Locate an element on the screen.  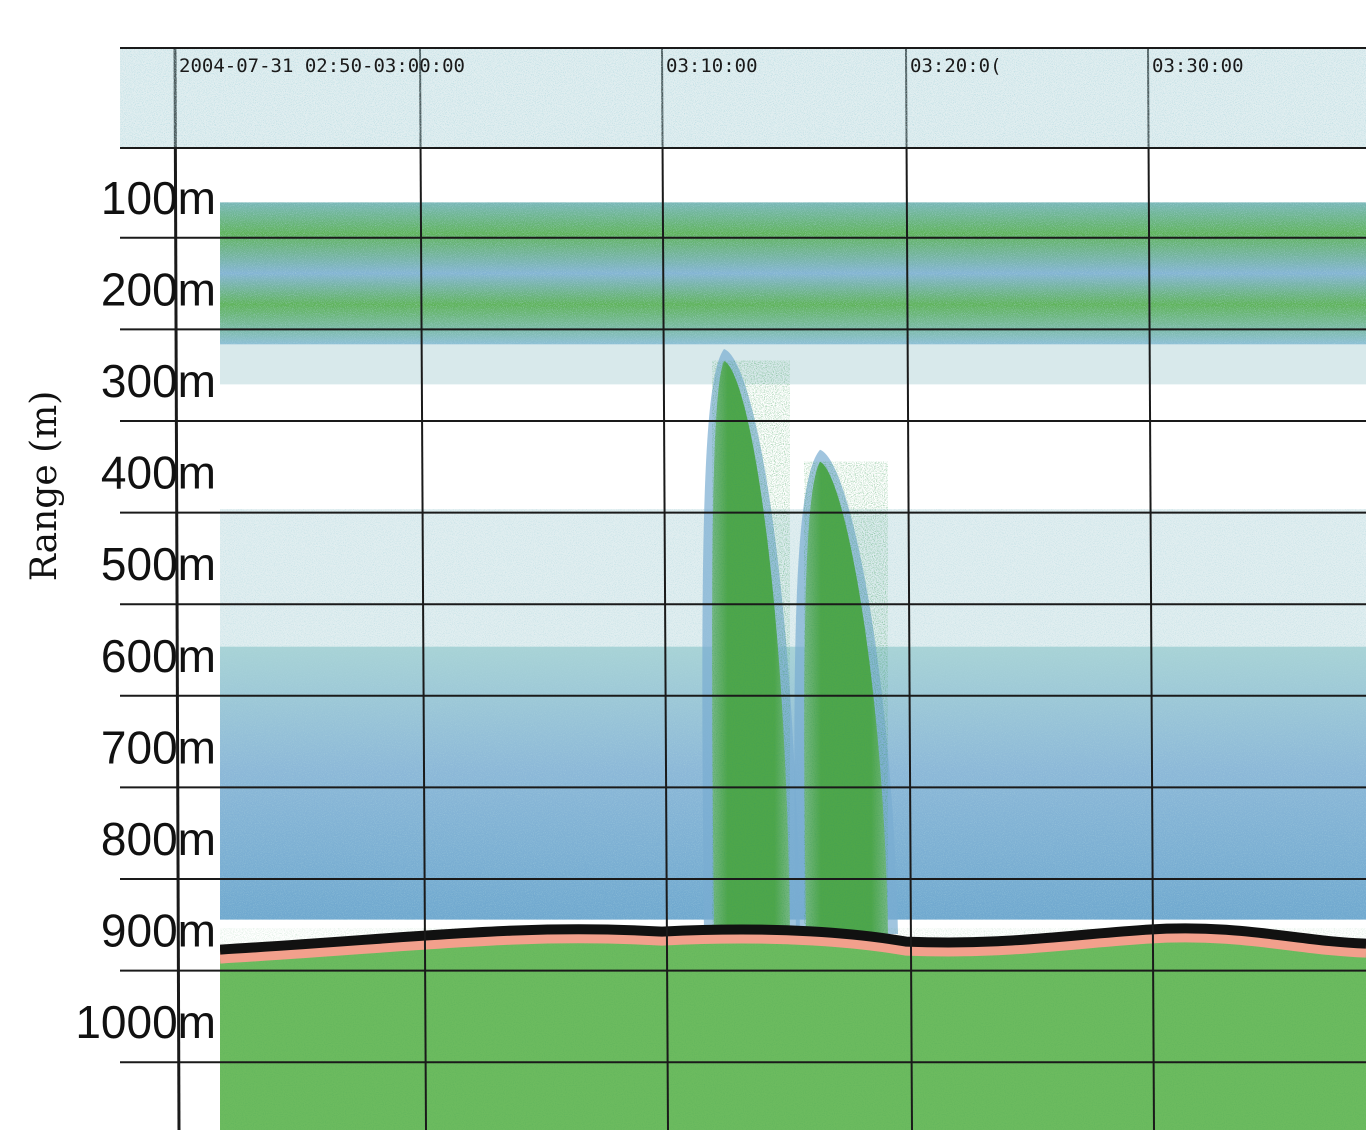
y-tick-label: 400m is located at coordinates (158, 473).